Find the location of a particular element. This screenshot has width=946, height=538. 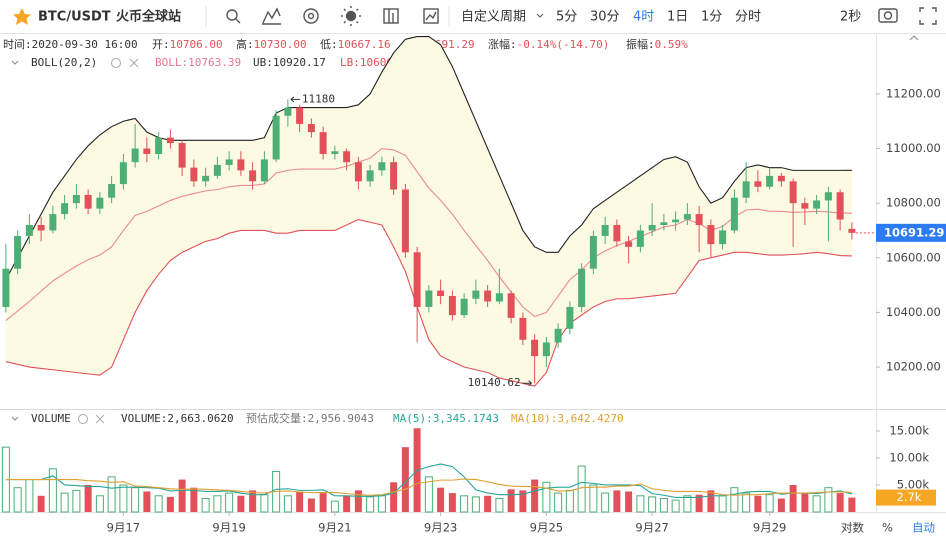

volume-tick-label: 10.00k is located at coordinates (909, 457).